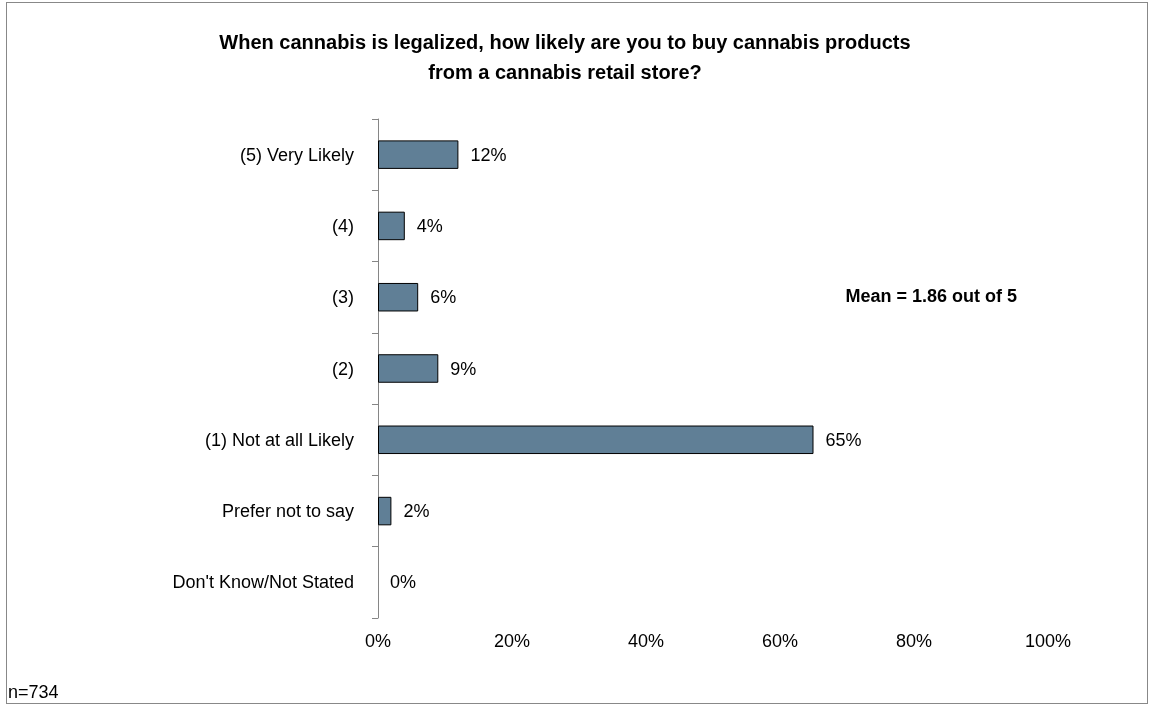 This screenshot has width=1152, height=719. Describe the element at coordinates (296, 154) in the screenshot. I see `y-tick-label: (5) Very Likely` at that location.